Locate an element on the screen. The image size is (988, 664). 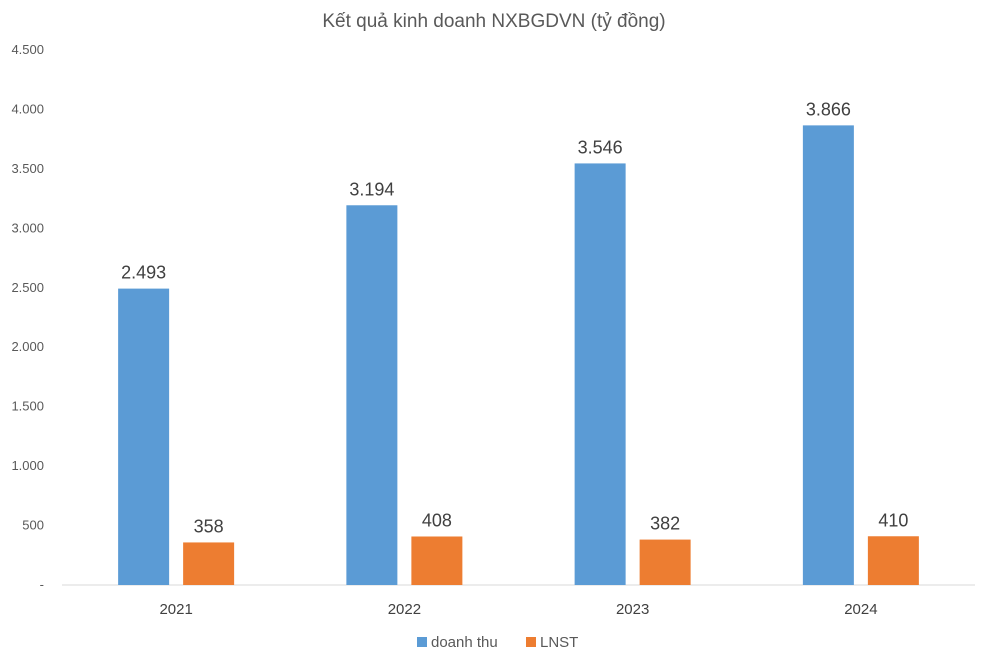
data-label: 3.194 is located at coordinates (371, 189).